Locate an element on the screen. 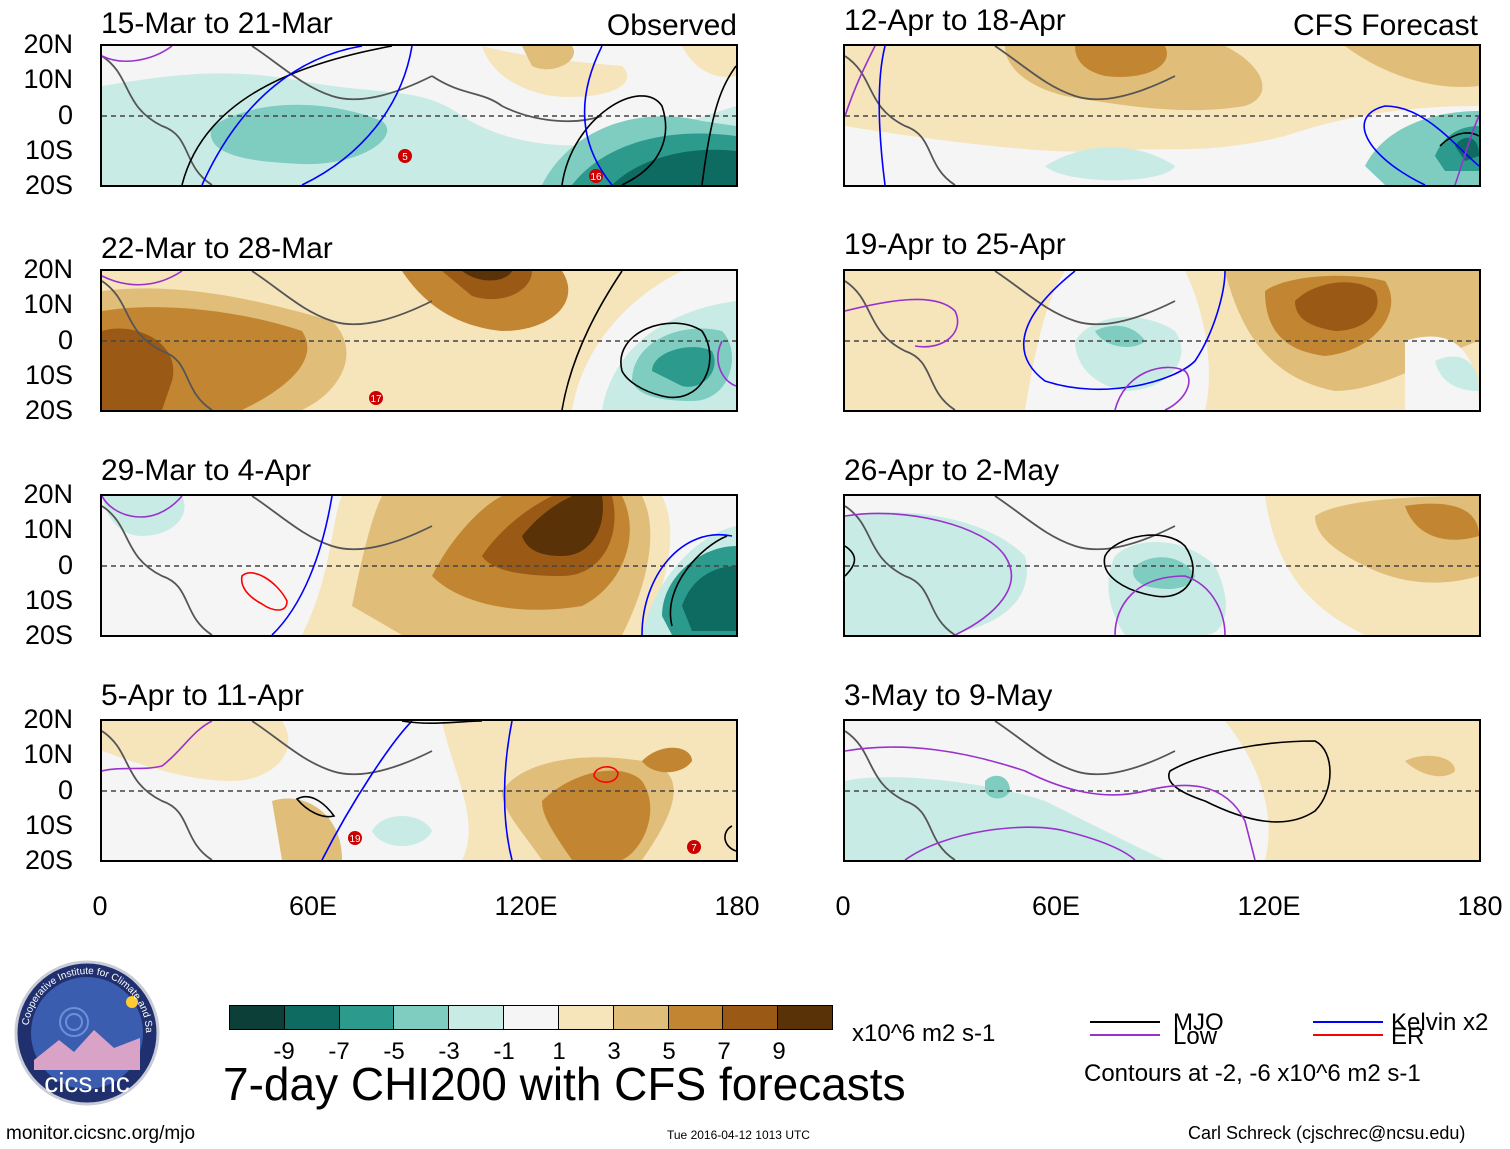 The image size is (1510, 1149). contour-note: Contours at -2, -6 x10^6 m2 s-1 is located at coordinates (1252, 1073).